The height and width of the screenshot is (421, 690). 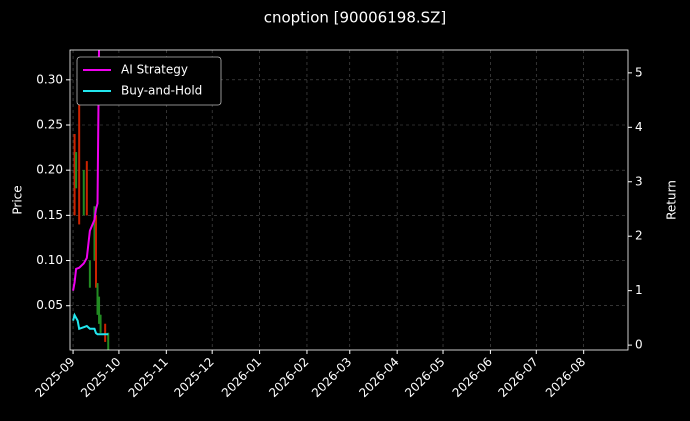 I want to click on y-tick-label: 0.20, so click(x=49, y=170).